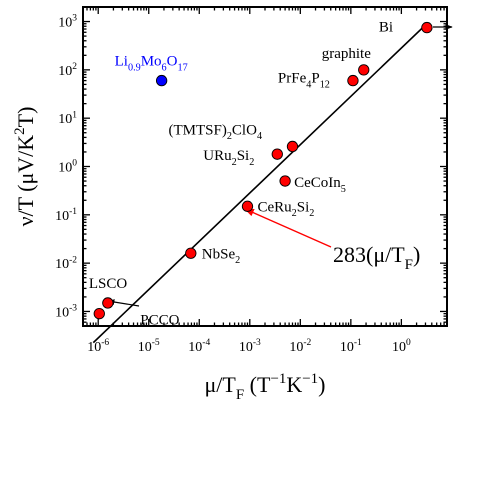  I want to click on x-tick-label: 10⁻⁵, so click(149, 346).